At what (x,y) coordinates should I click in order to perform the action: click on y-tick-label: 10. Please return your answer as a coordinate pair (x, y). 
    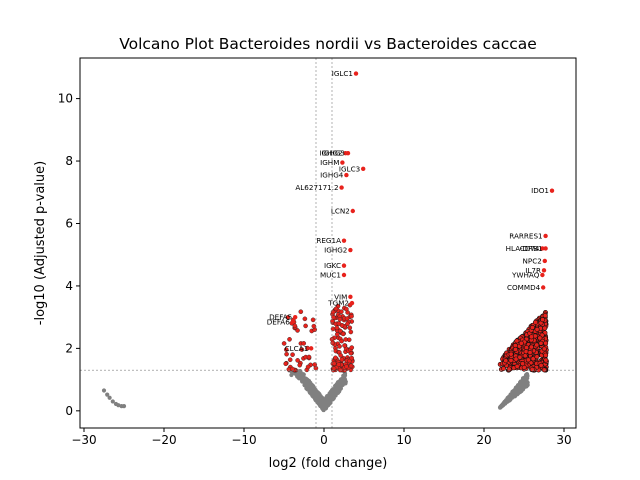
    Looking at the image, I should click on (65, 99).